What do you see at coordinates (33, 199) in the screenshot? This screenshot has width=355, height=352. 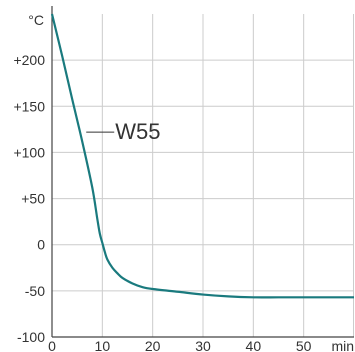 I see `y-tick-label: +50` at bounding box center [33, 199].